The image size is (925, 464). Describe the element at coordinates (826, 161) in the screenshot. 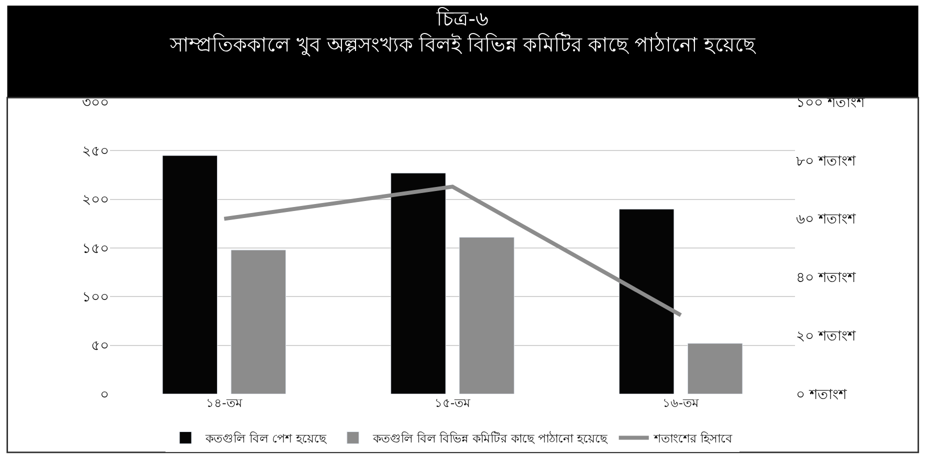

I see `y2-tick-label: ৮০ শতাংশ` at that location.